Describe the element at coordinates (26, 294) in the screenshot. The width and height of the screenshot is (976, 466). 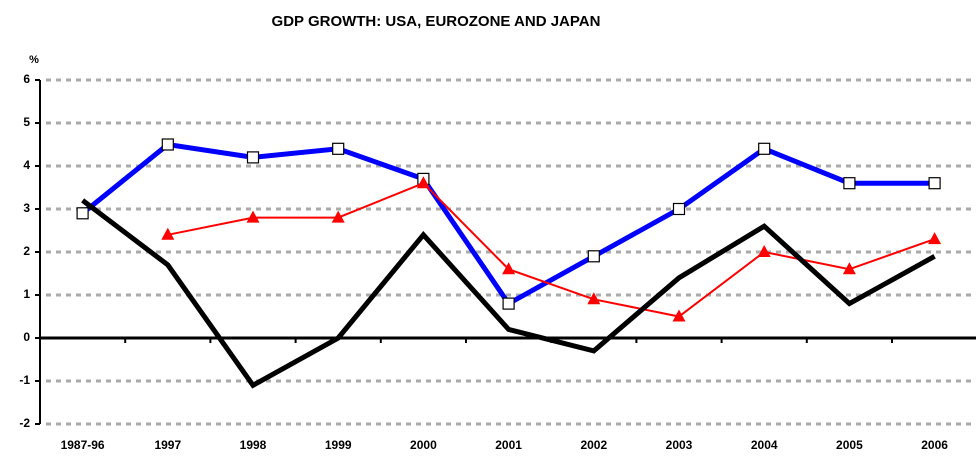
I see `y-tick-label: 1` at that location.